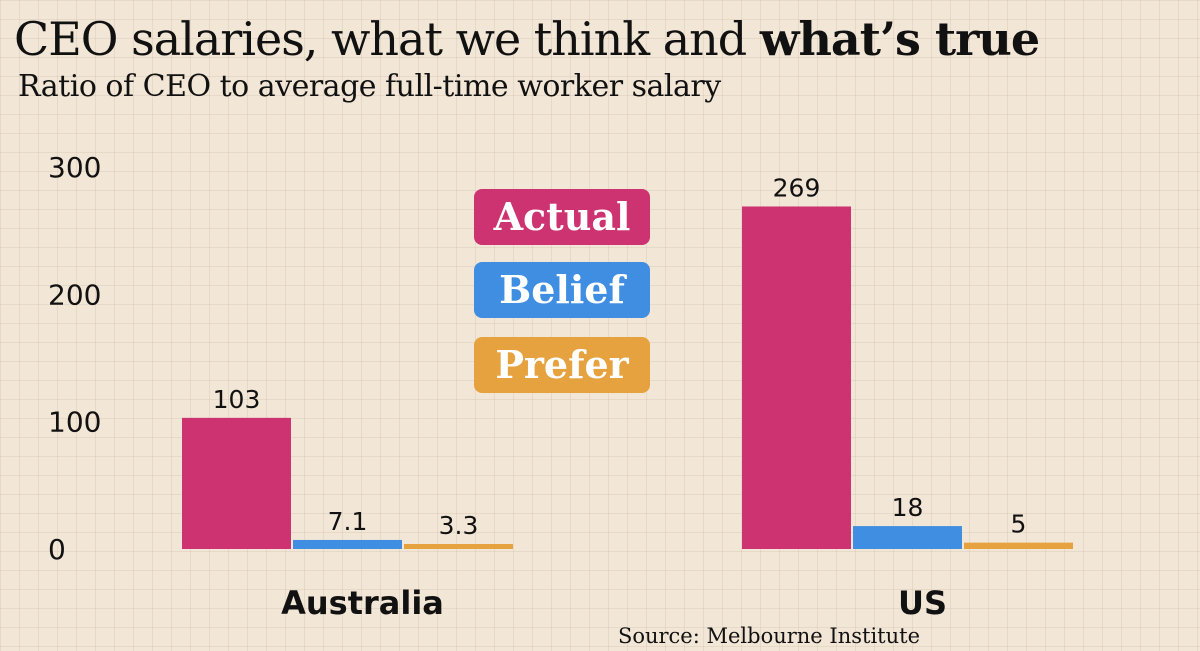  What do you see at coordinates (74, 422) in the screenshot?
I see `y-tick-label-100: 100` at bounding box center [74, 422].